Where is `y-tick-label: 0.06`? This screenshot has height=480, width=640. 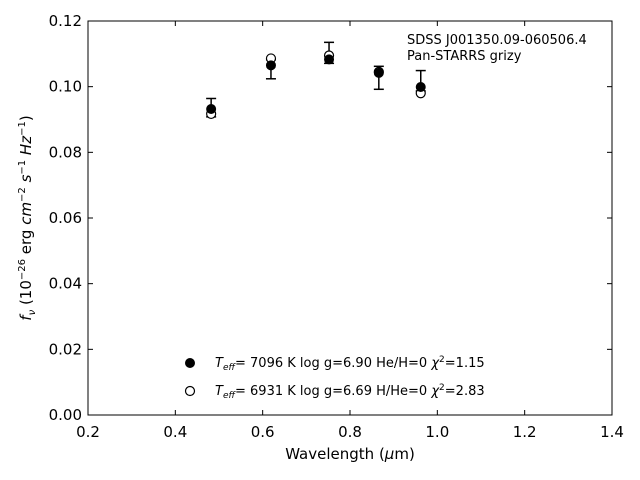
y-tick-label: 0.06 is located at coordinates (65, 218).